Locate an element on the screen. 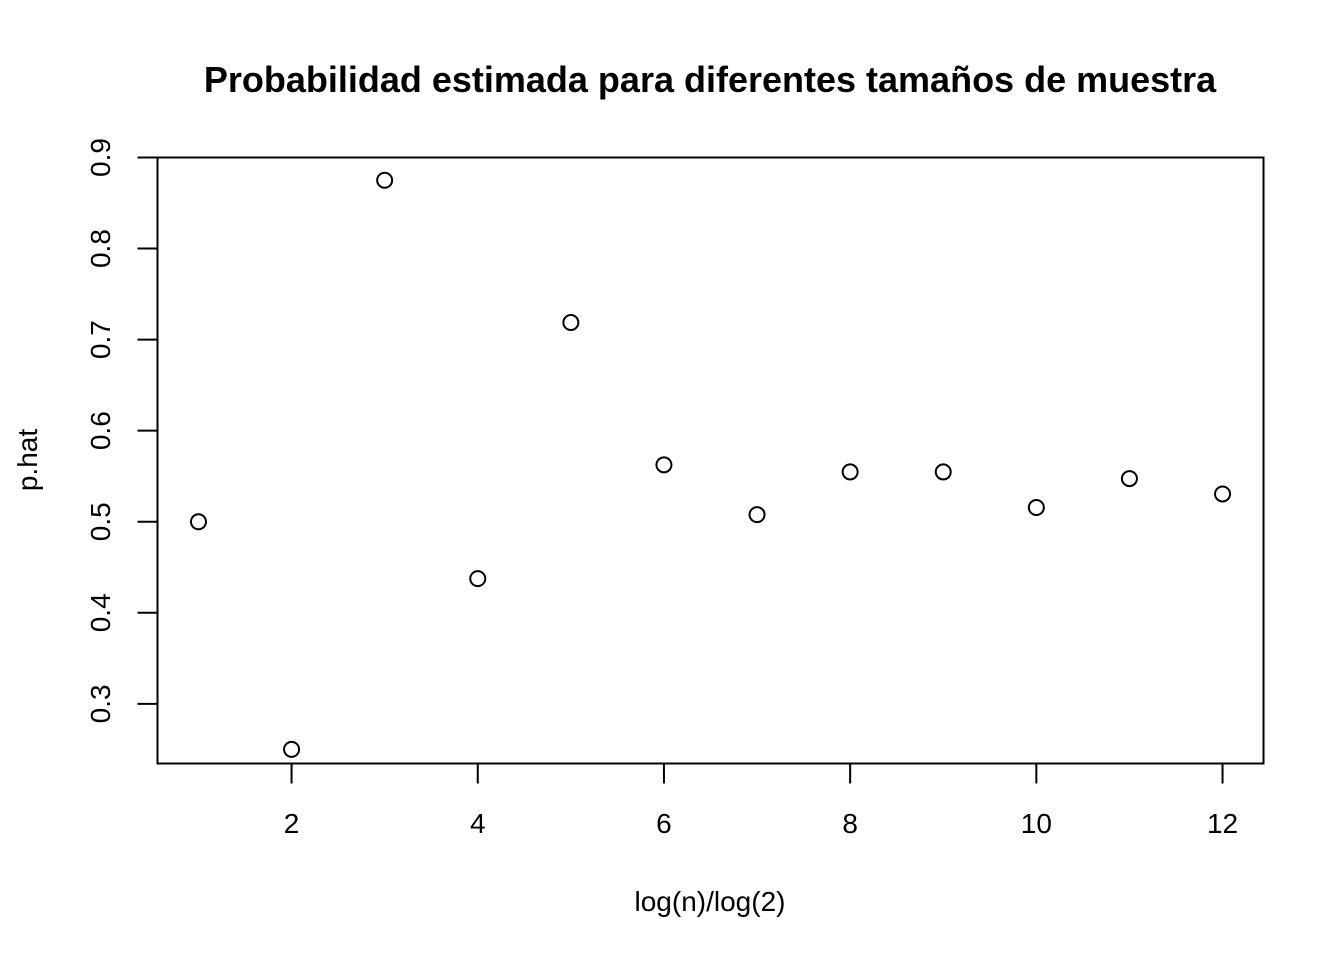  y-axis: 0.3 0.4 0.5 0.6 0.7 0.8 0.9 is located at coordinates (122, 430).